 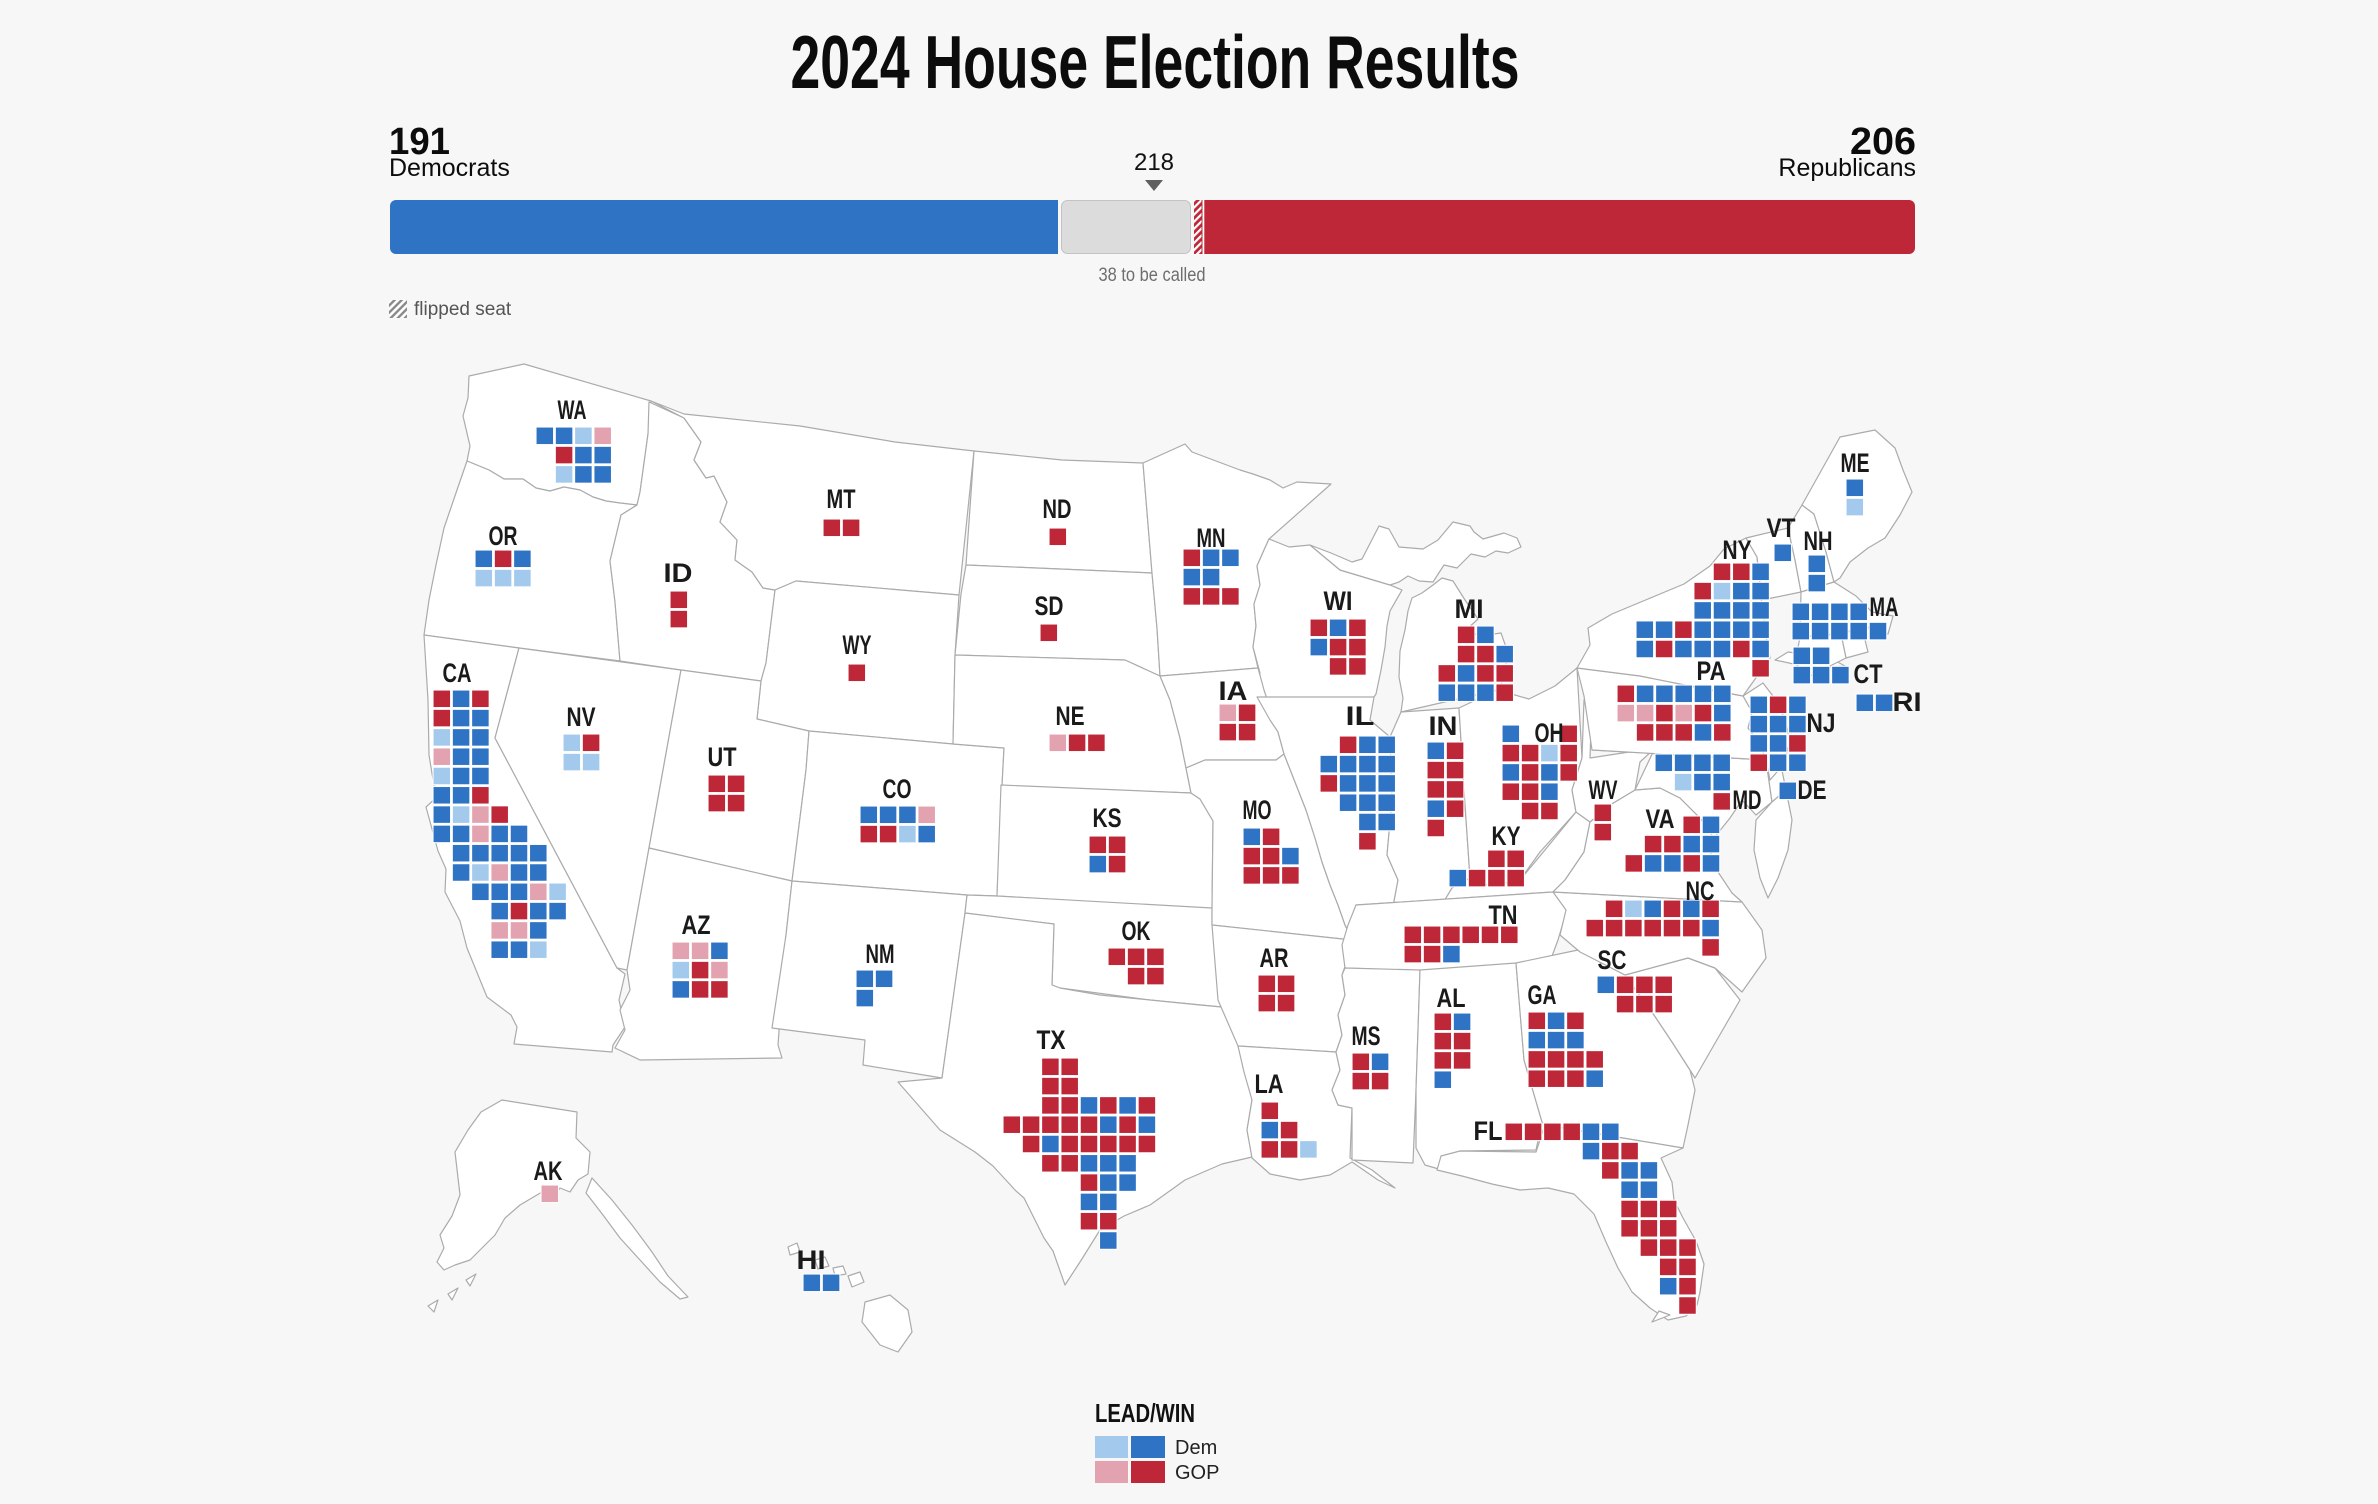 I want to click on svg-text: MT, so click(x=841, y=499).